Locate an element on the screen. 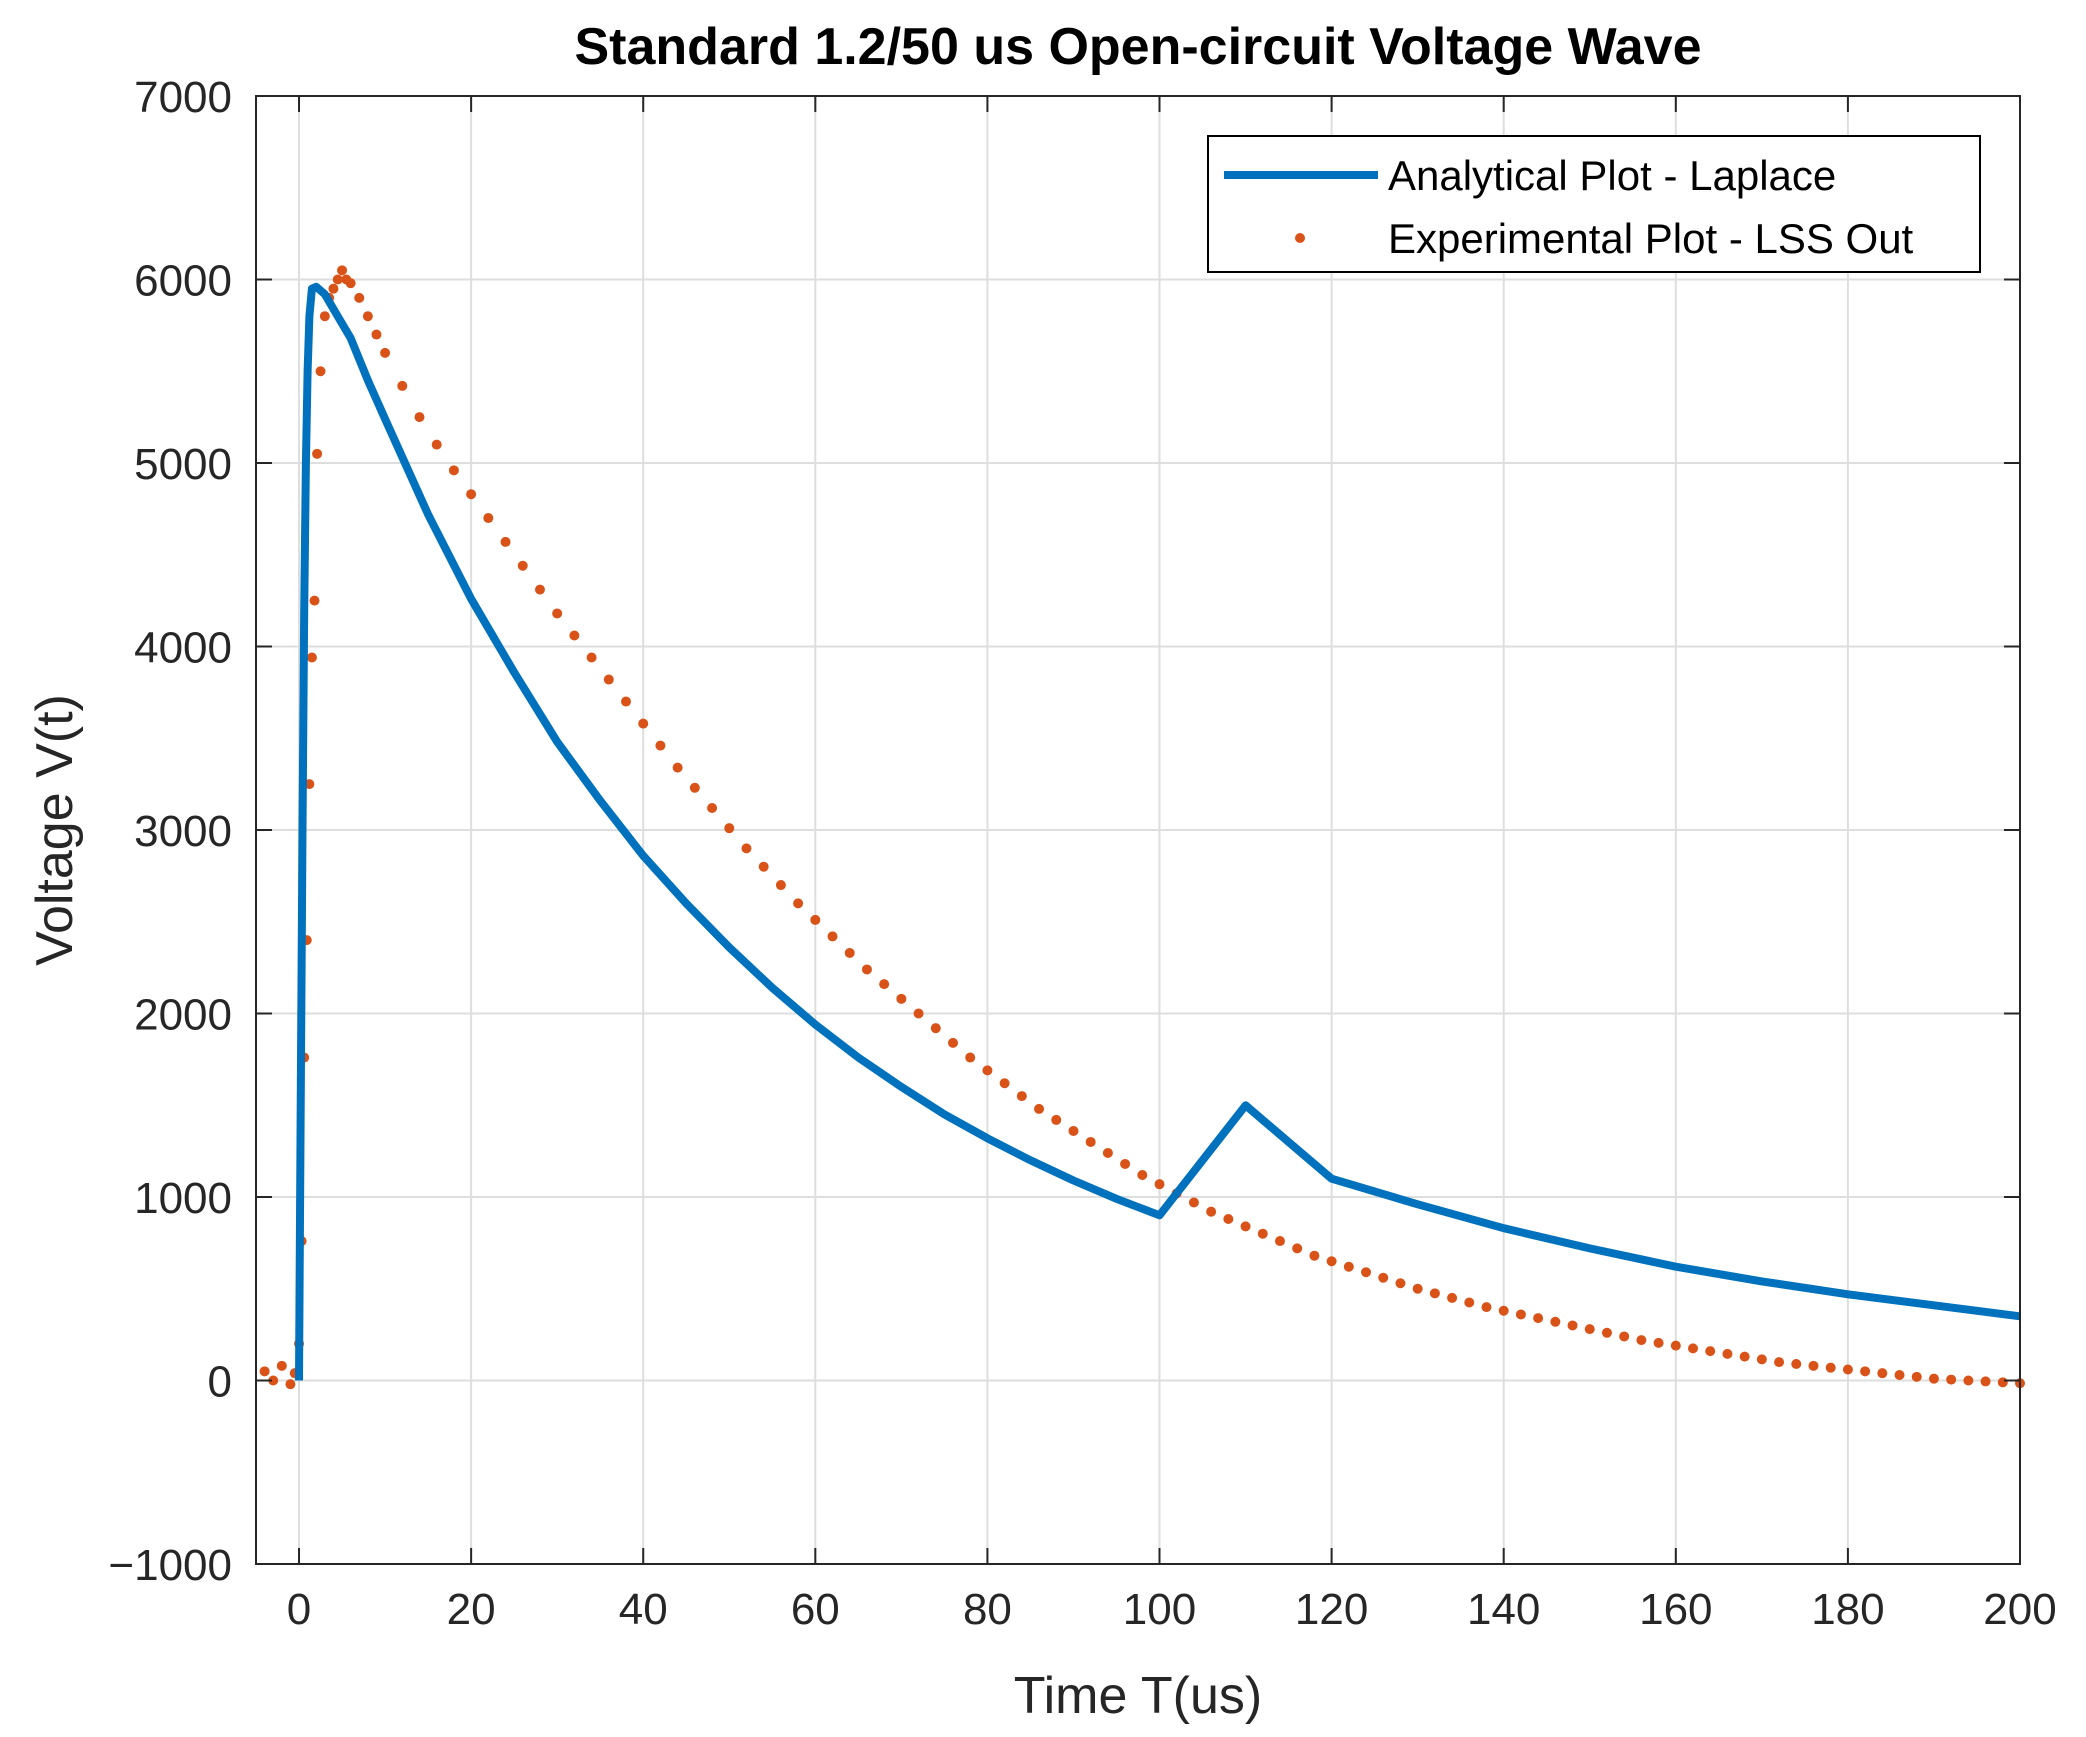 The height and width of the screenshot is (1737, 2086). y-tick-label: 5000 is located at coordinates (183, 464).